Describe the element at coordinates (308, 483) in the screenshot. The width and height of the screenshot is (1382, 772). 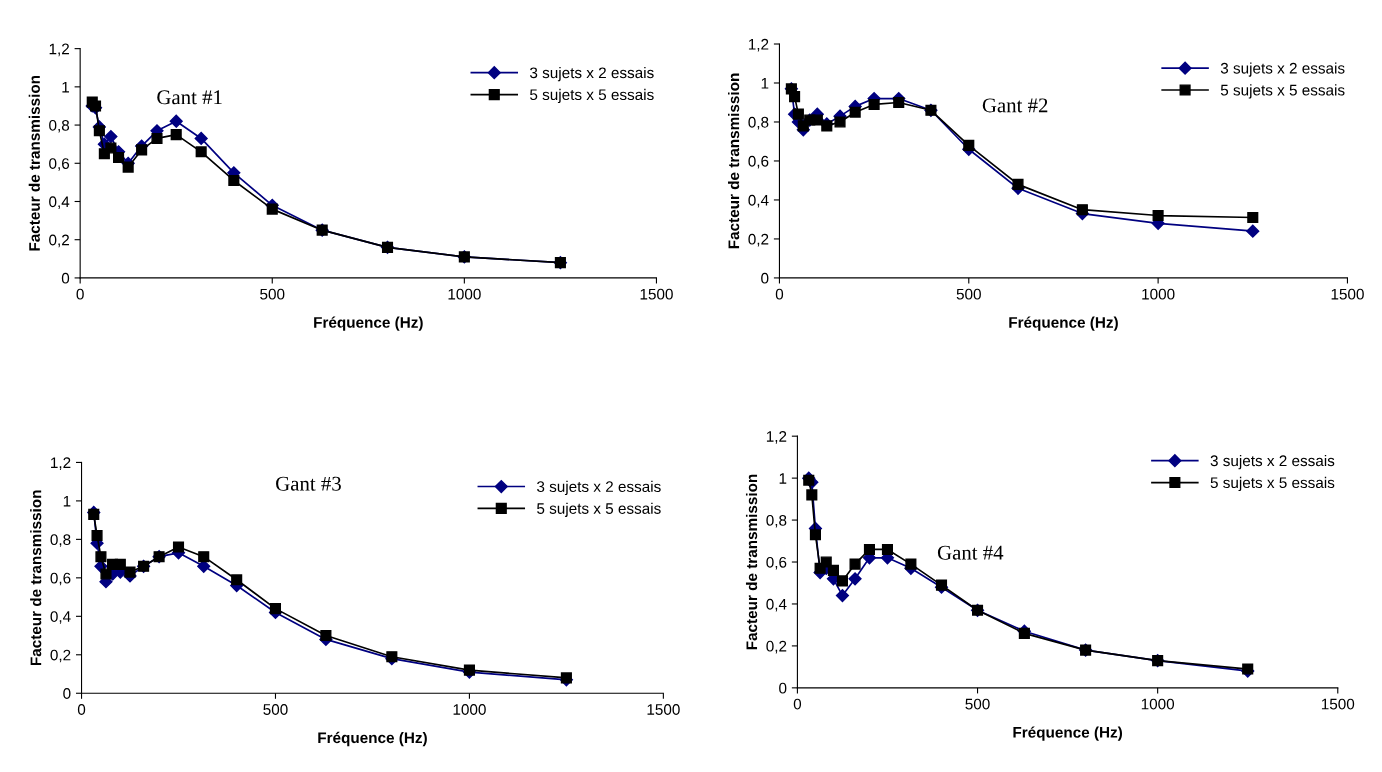
I see `text: Gant #3` at that location.